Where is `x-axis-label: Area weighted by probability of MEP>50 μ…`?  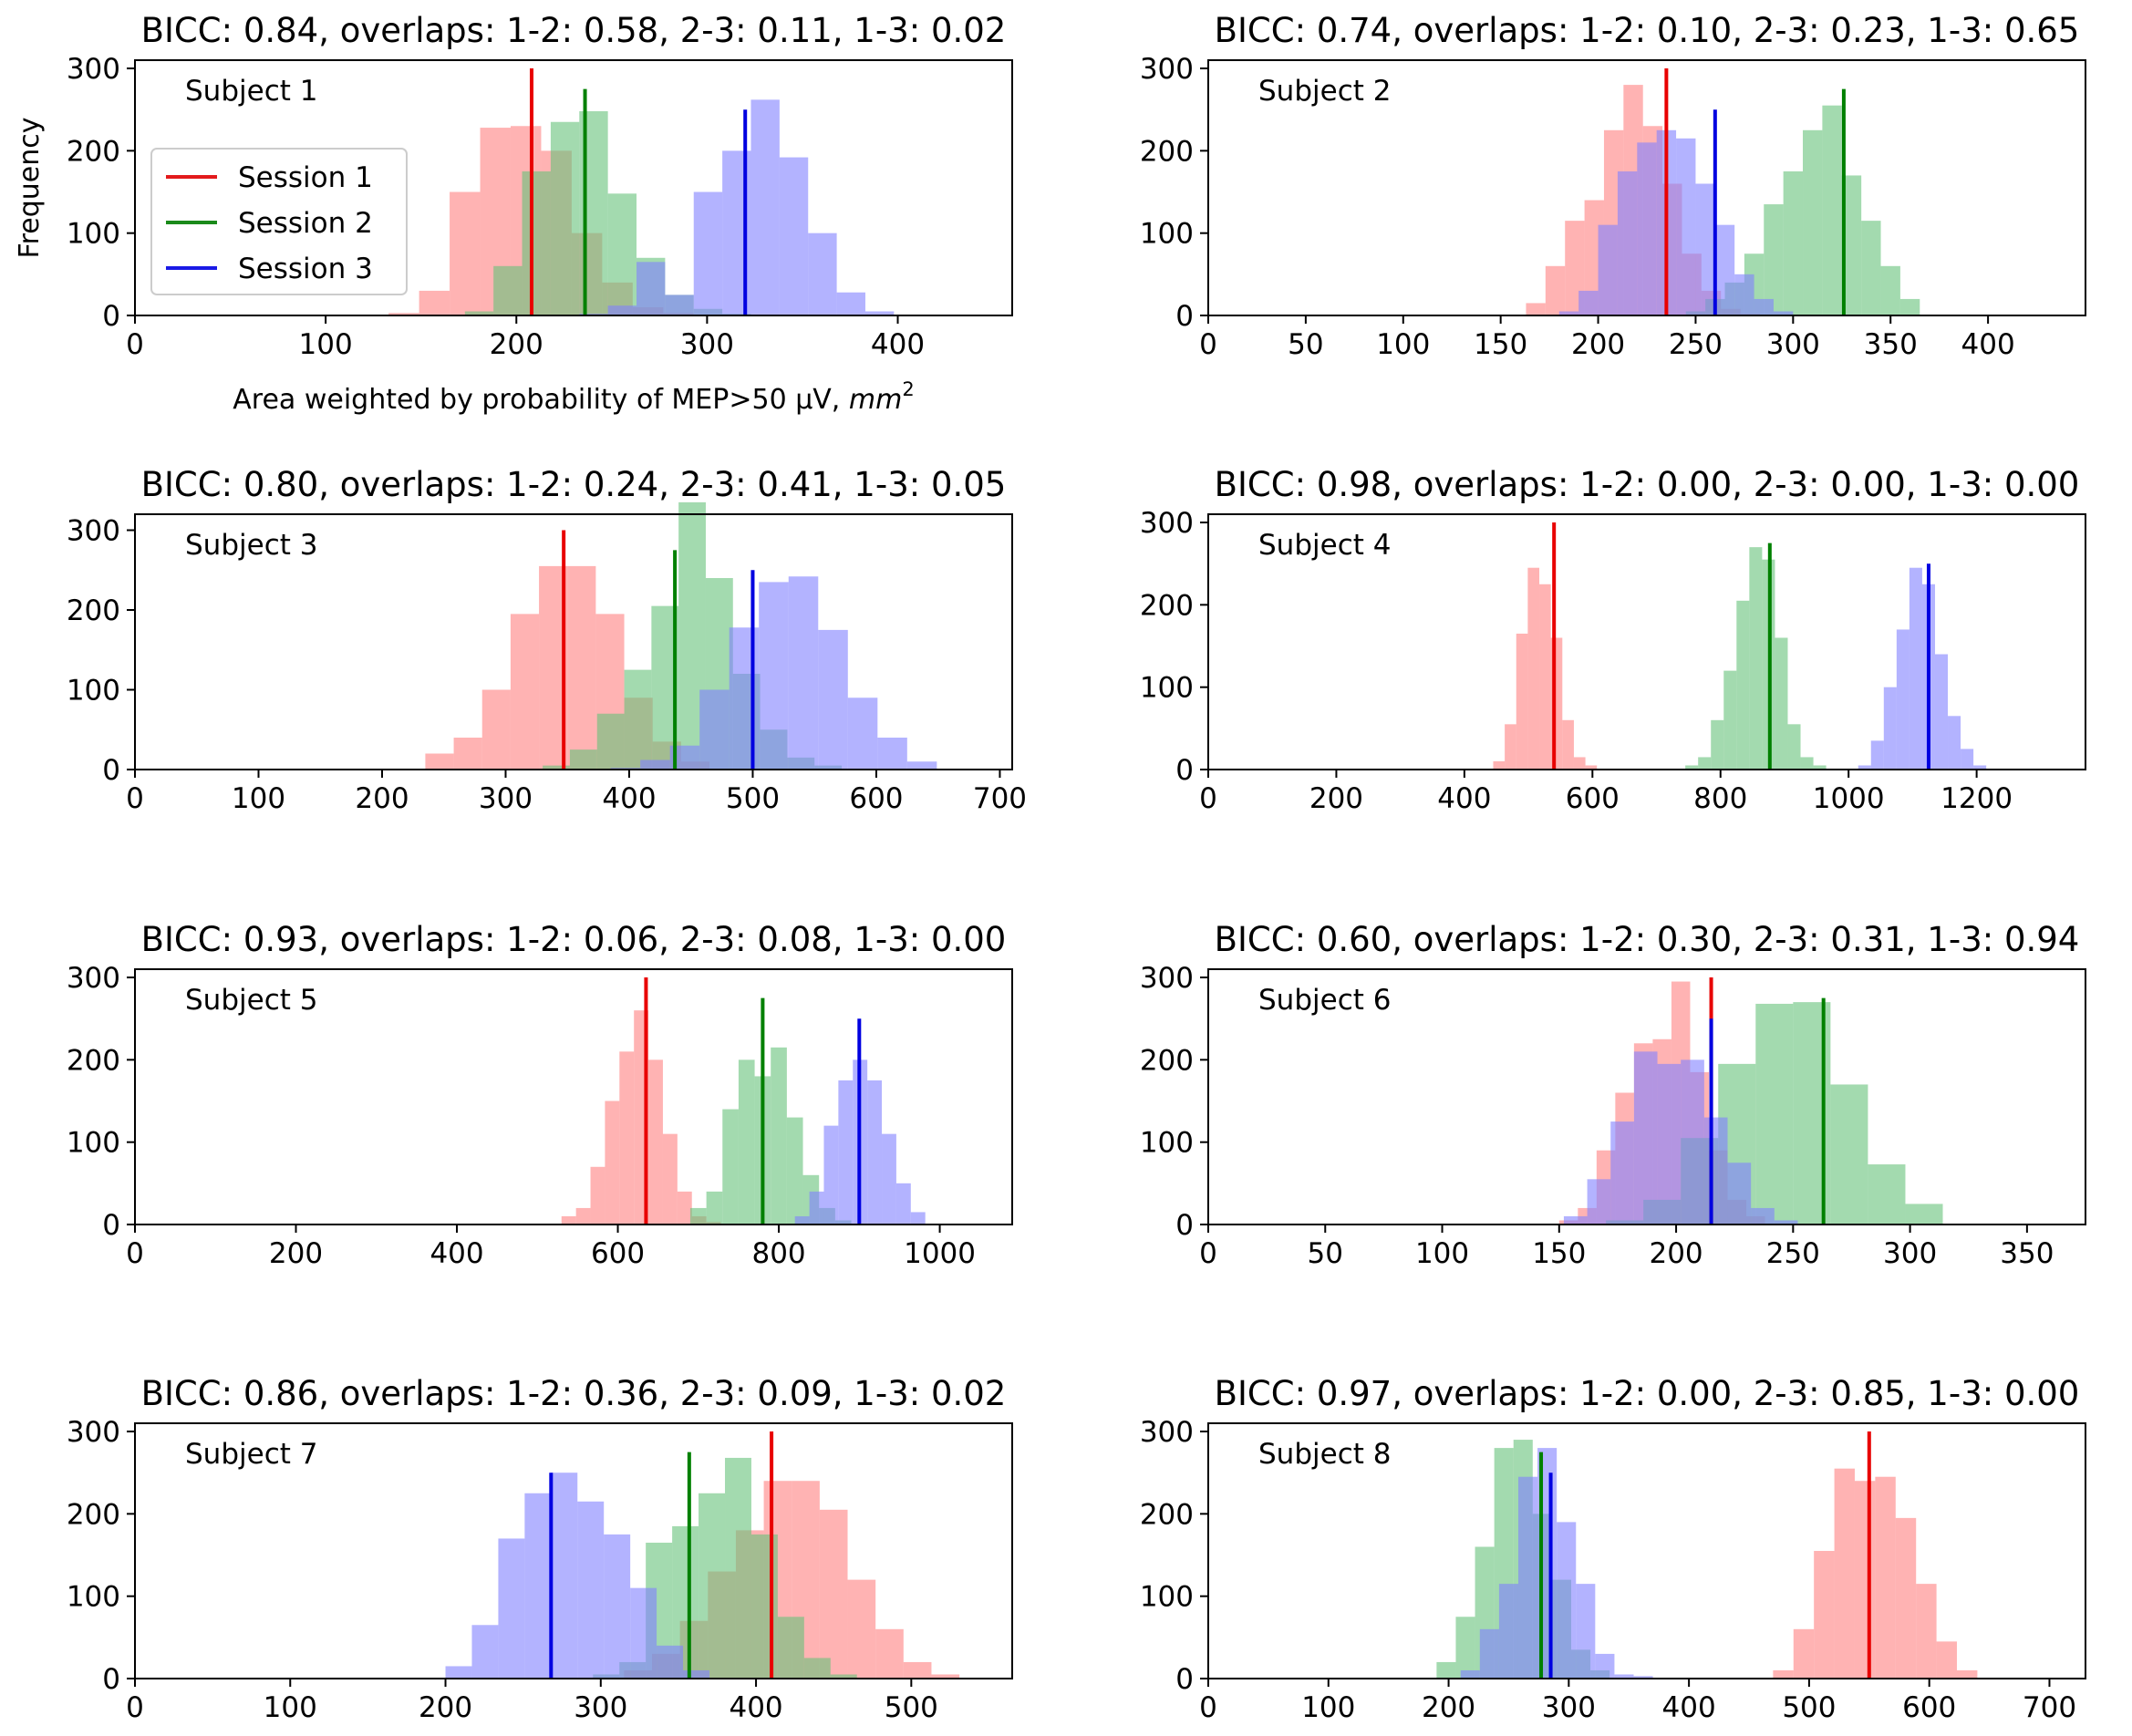 x-axis-label: Area weighted by probability of MEP>50 μ… is located at coordinates (573, 397).